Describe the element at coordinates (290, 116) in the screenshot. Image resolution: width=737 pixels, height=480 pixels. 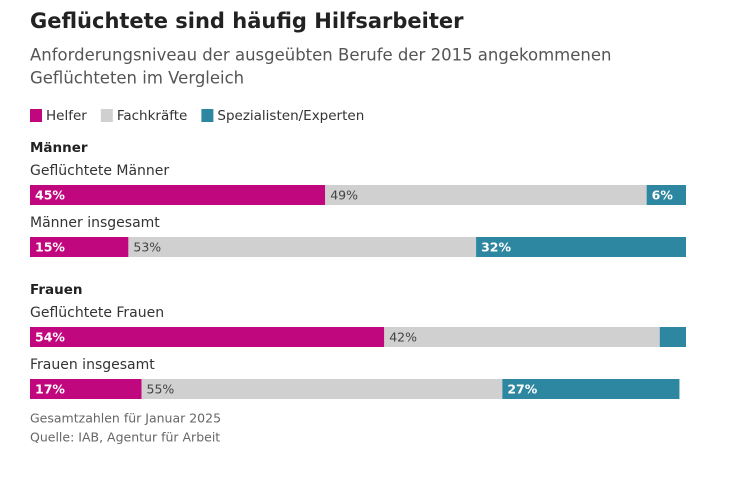
I see `legend-label: Spezialisten/Experten` at that location.